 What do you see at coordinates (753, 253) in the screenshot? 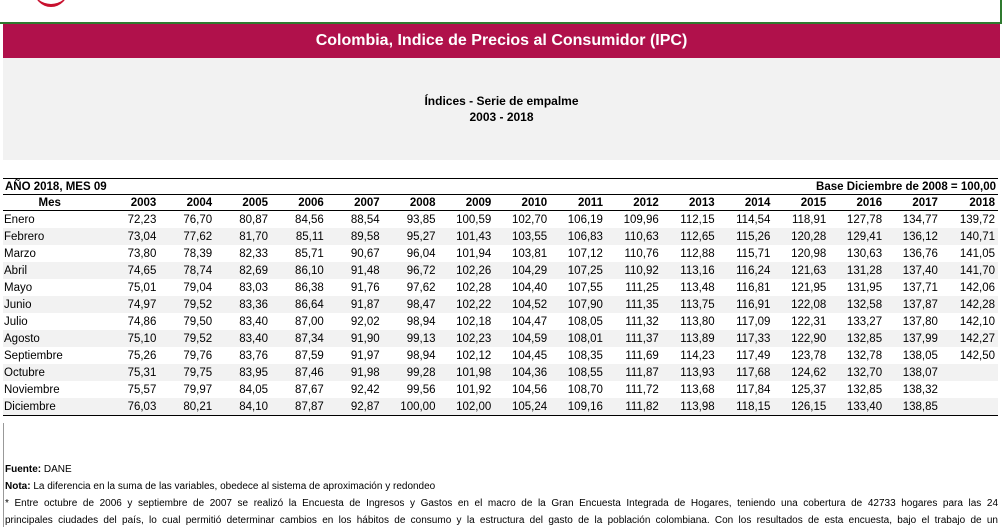
I see `index-value-cell: 115,71` at bounding box center [753, 253].